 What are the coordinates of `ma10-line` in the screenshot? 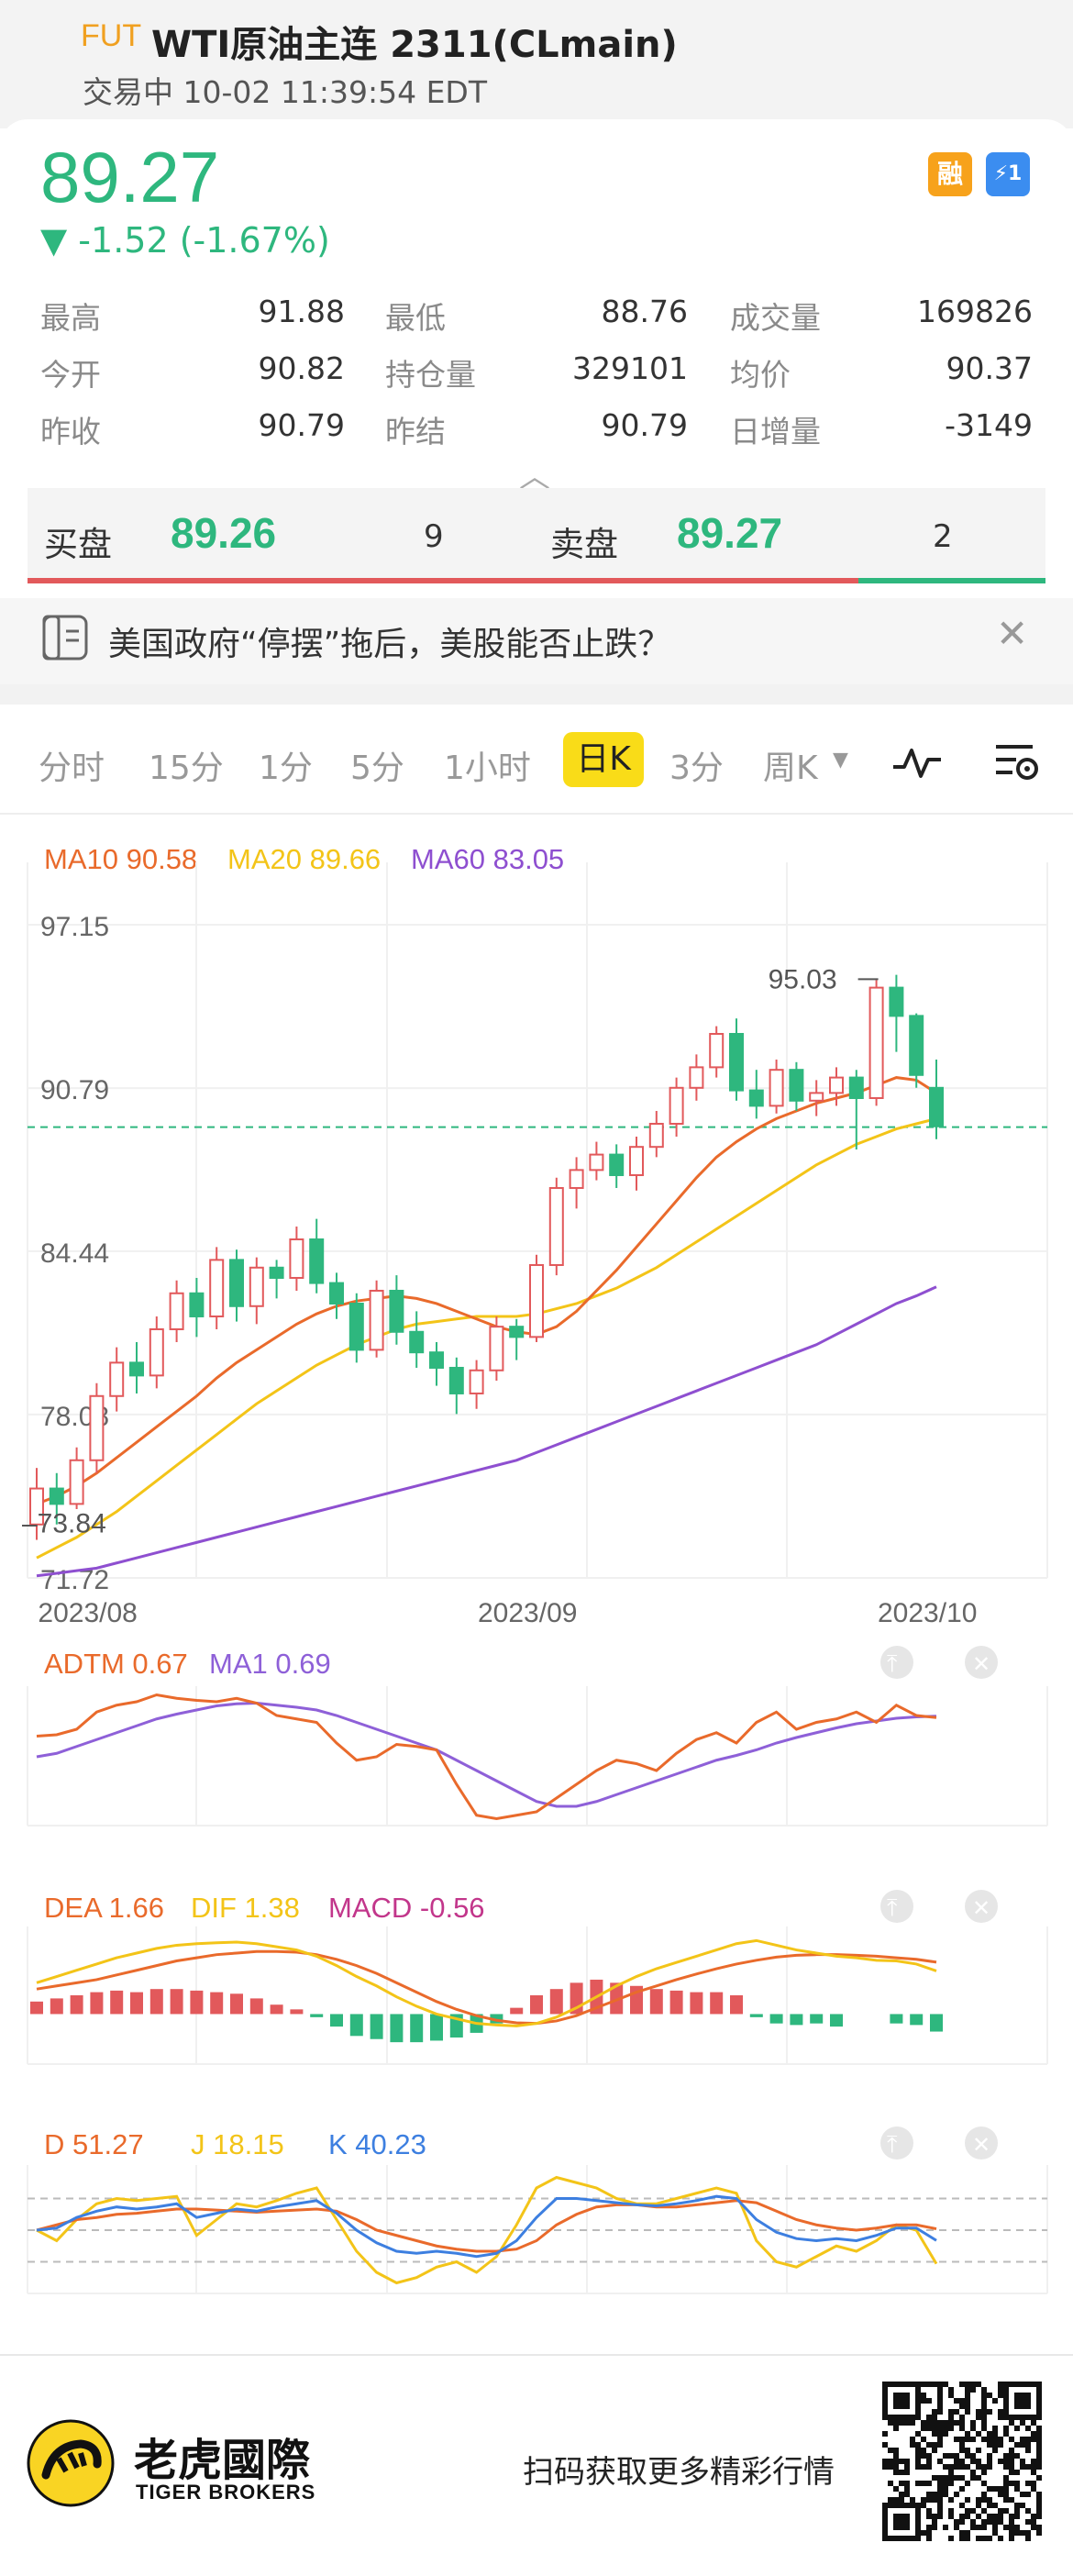 It's located at (486, 1290).